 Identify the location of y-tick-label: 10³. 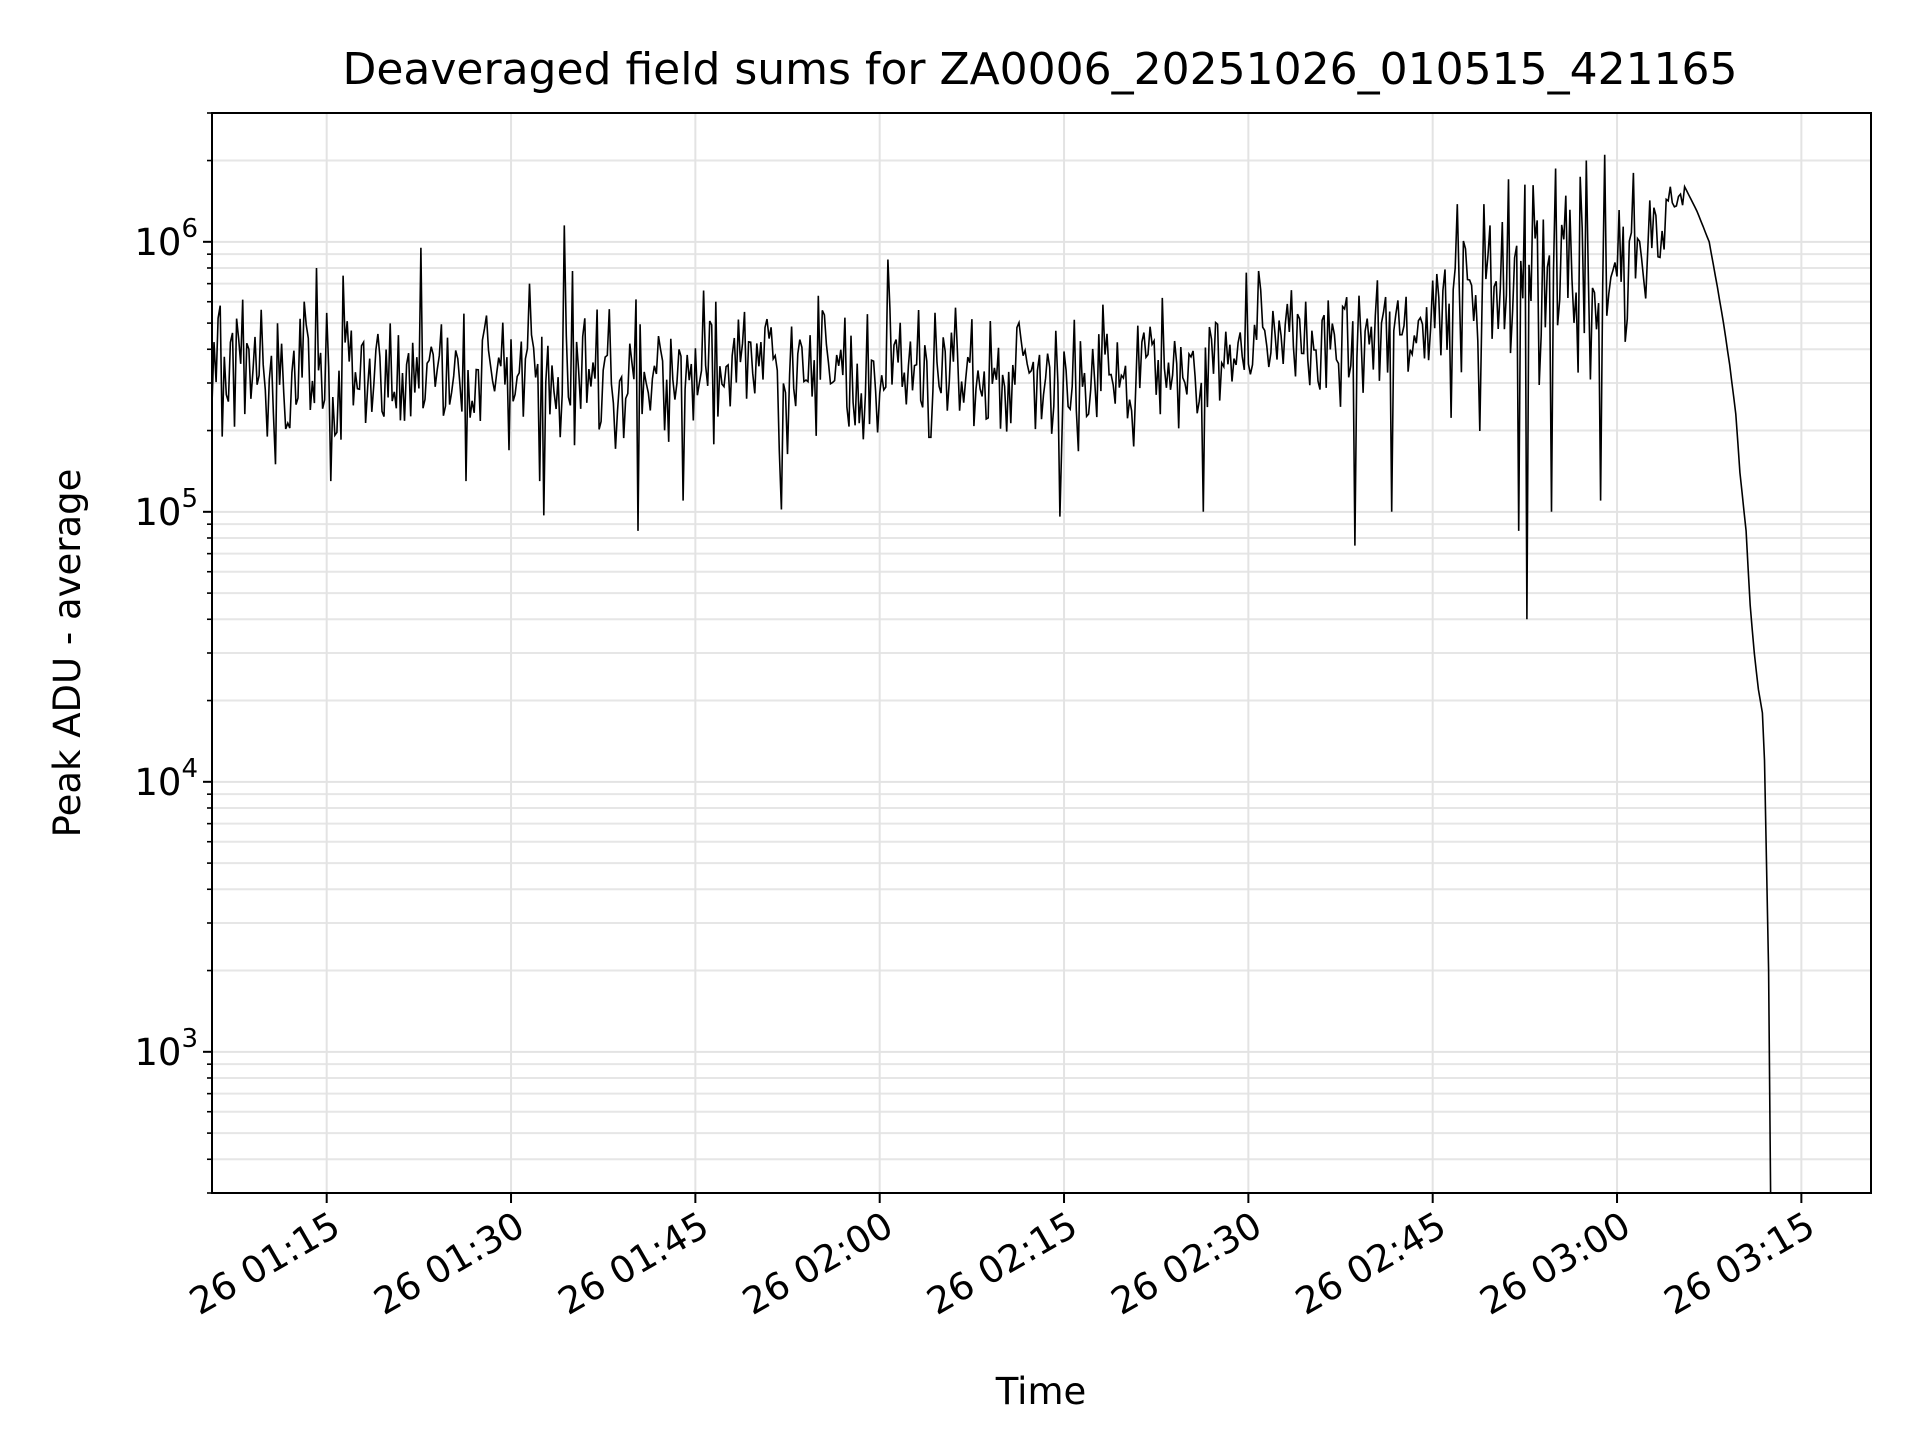
(166, 1049).